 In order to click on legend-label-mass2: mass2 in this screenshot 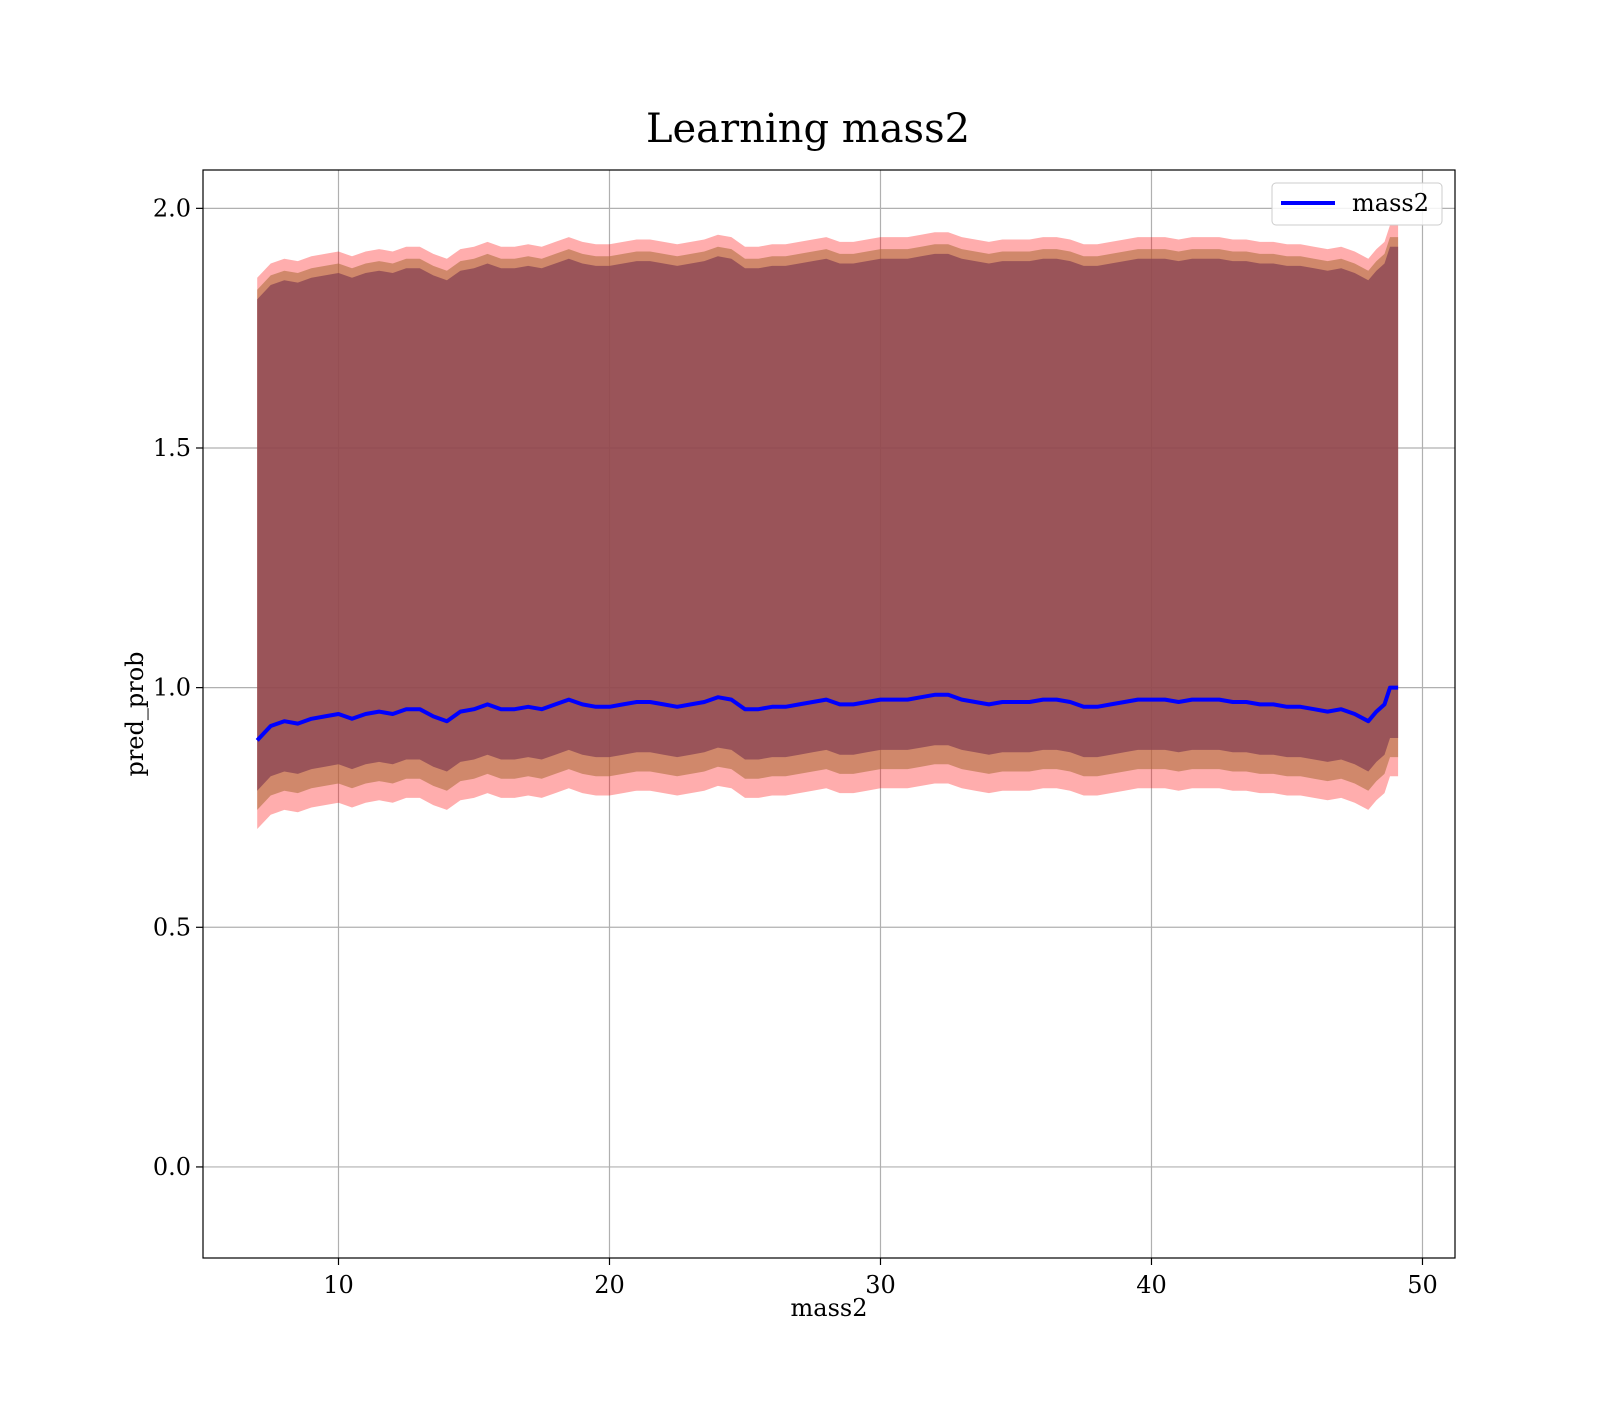, I will do `click(1390, 203)`.